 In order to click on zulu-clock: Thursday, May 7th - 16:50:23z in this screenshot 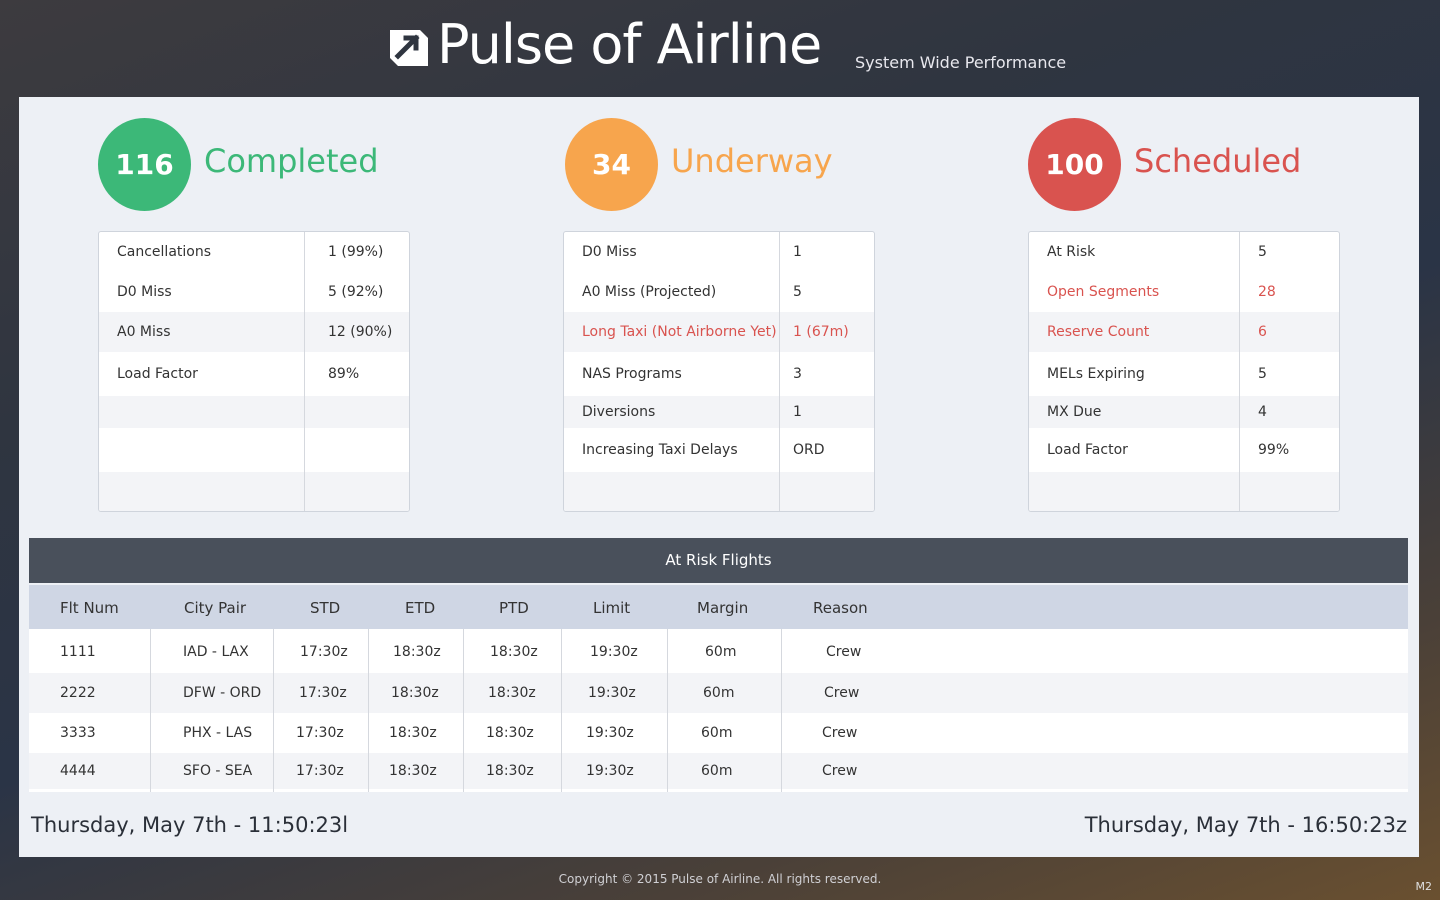, I will do `click(1245, 825)`.